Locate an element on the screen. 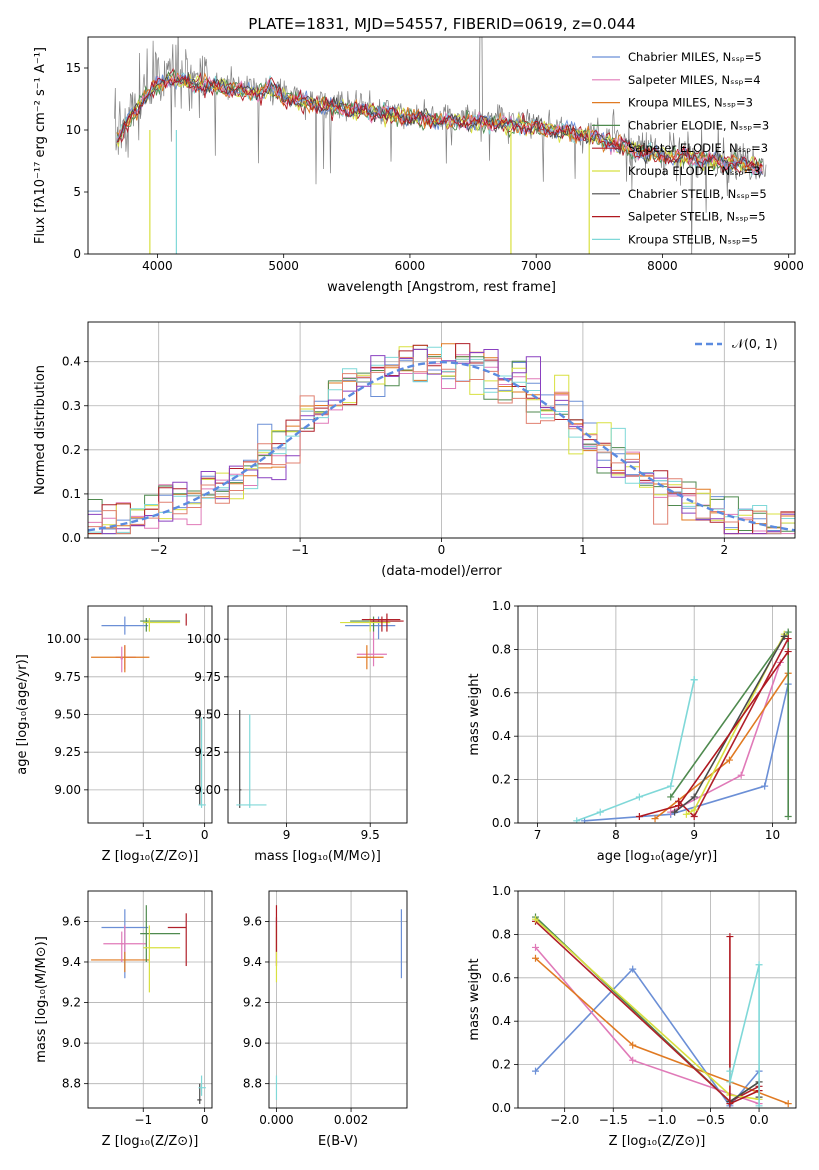 Image resolution: width=819 pixels, height=1170 pixels. legend-entry: Chabrier MILES, Nₛₛₚ=5 is located at coordinates (695, 57).